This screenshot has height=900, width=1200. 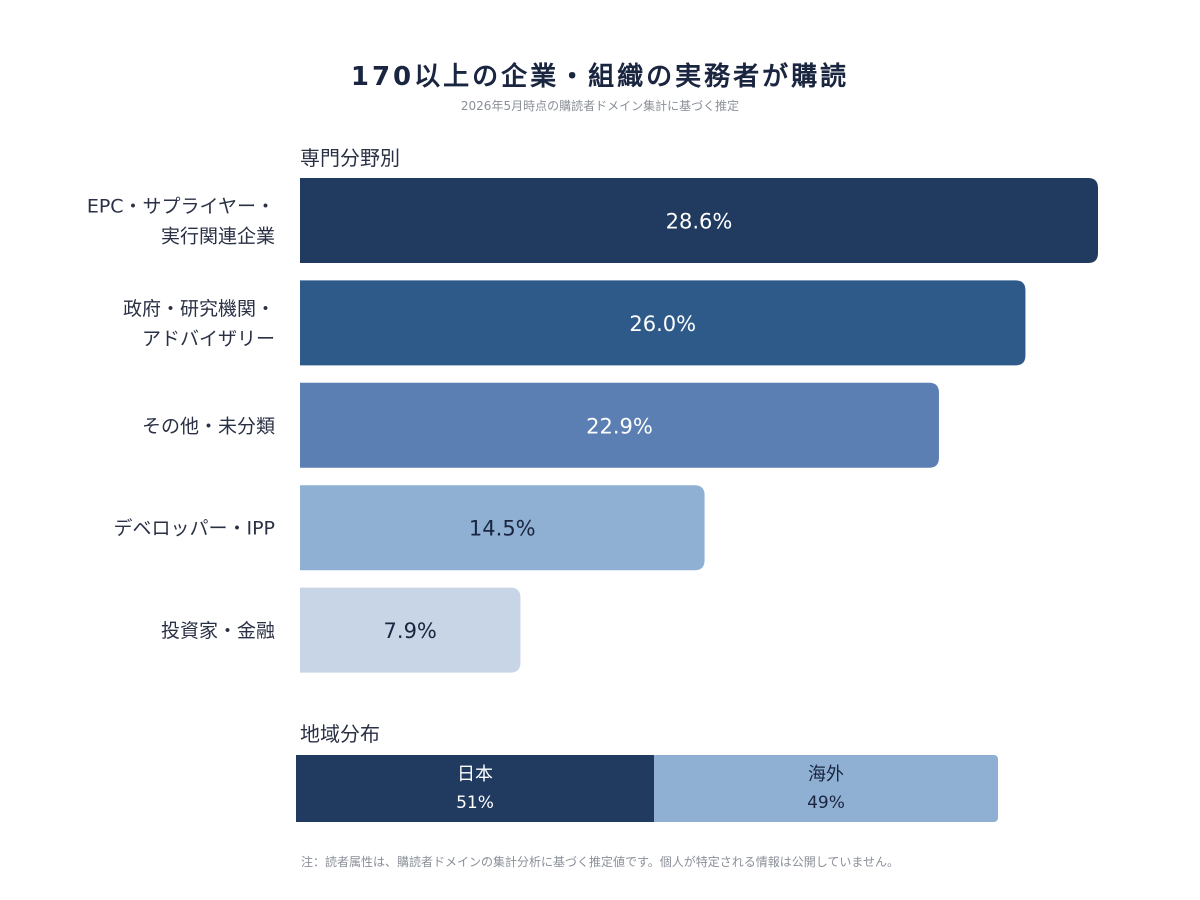 I want to click on region-stacked-bar: 日本 51% 海外 49%, so click(x=647, y=788).